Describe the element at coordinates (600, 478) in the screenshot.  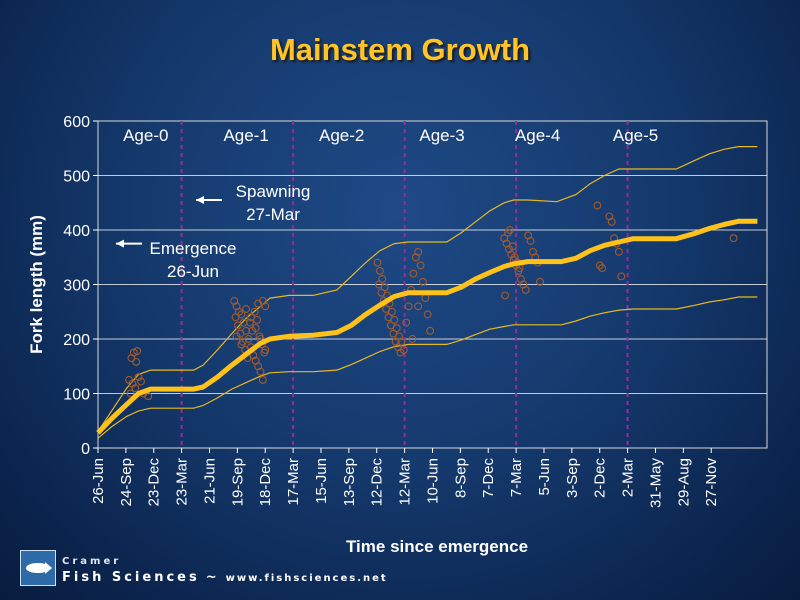
I see `x-tick-label: 2-Dec` at that location.